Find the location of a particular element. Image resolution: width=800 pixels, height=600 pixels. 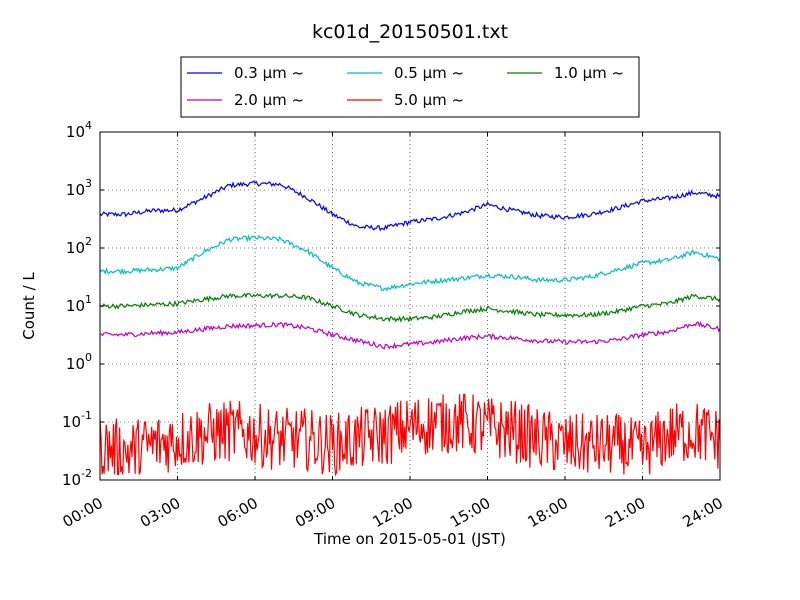

y-tick-label: 10¹ is located at coordinates (79, 304).